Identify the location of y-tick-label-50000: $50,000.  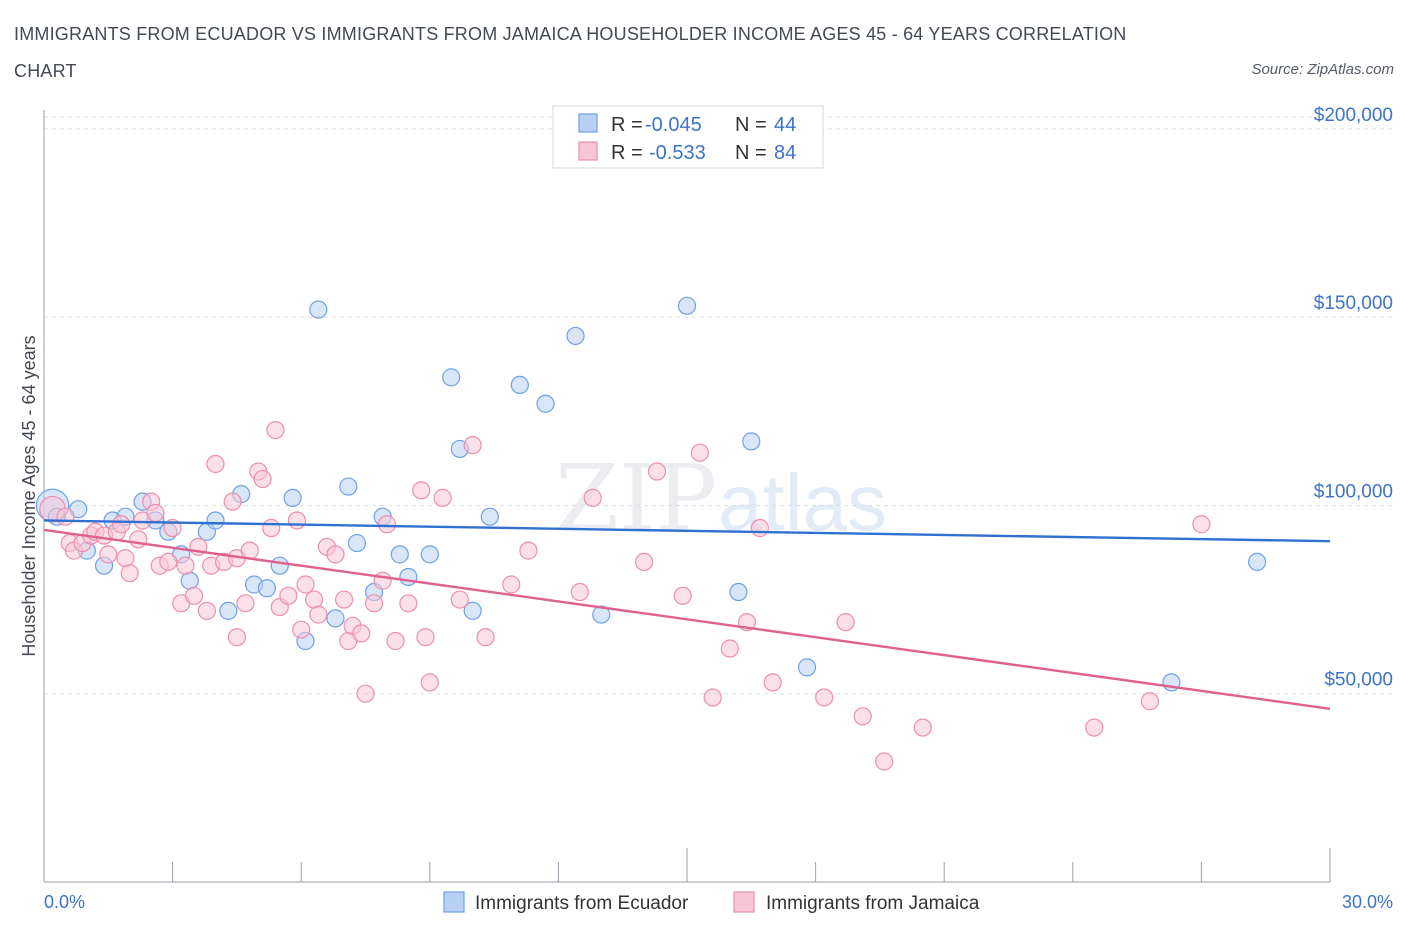
(1358, 680).